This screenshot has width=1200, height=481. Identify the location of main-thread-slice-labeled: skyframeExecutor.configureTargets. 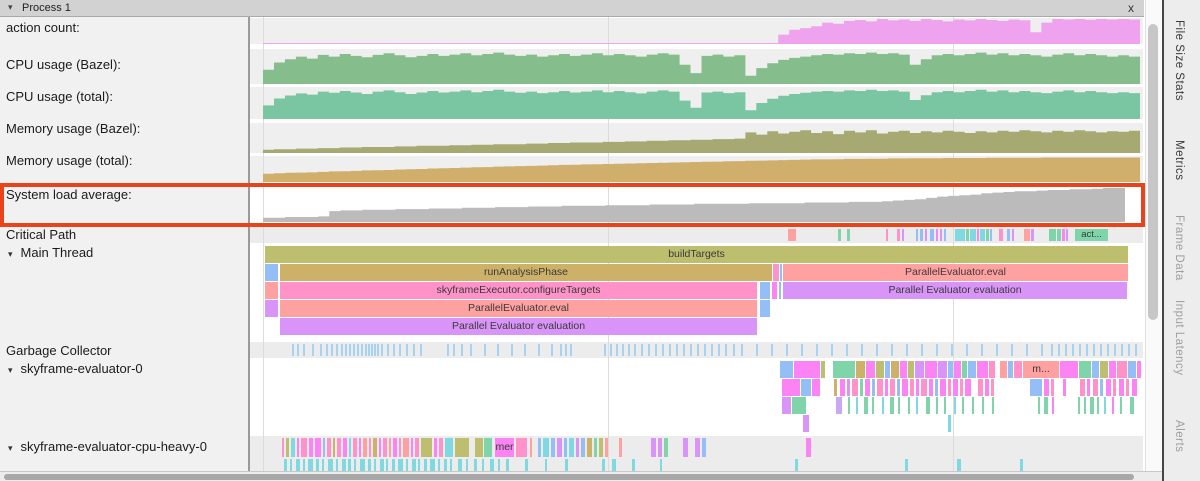
(518, 290).